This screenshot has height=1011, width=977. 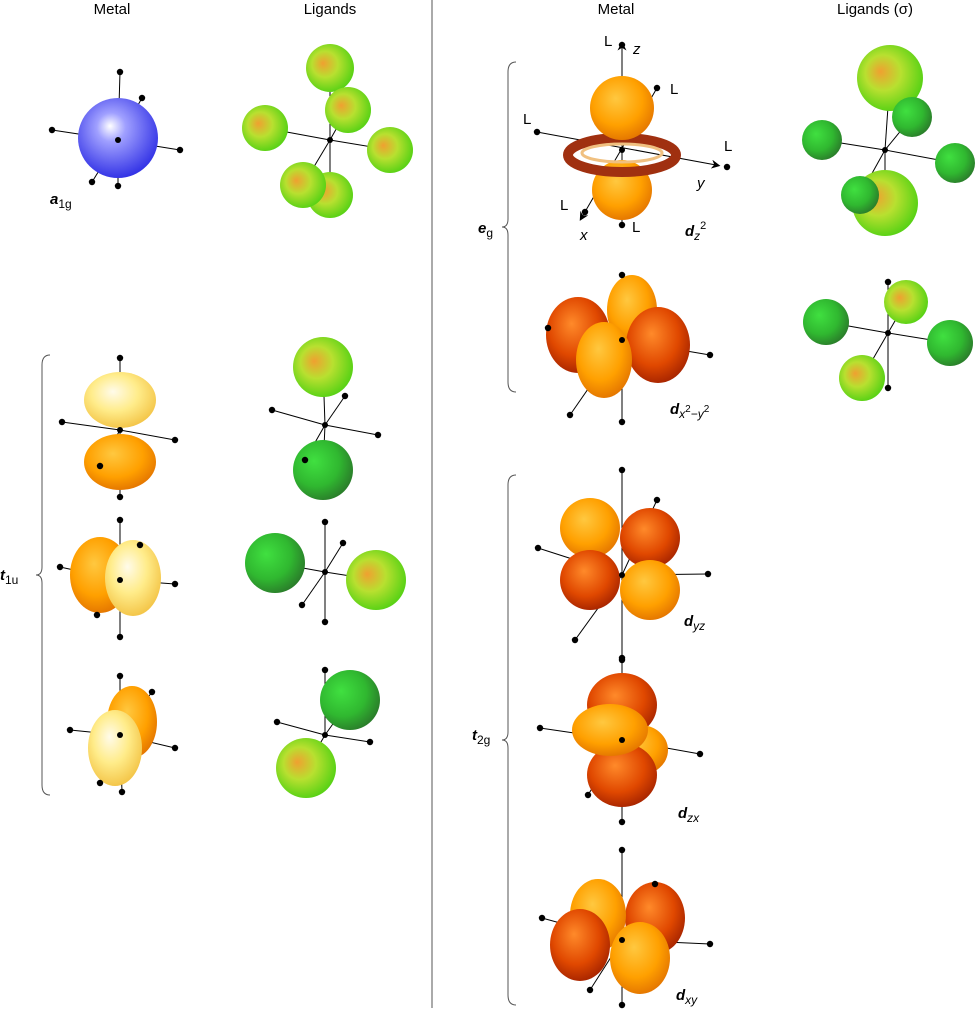 What do you see at coordinates (482, 228) in the screenshot?
I see `label-part: e` at bounding box center [482, 228].